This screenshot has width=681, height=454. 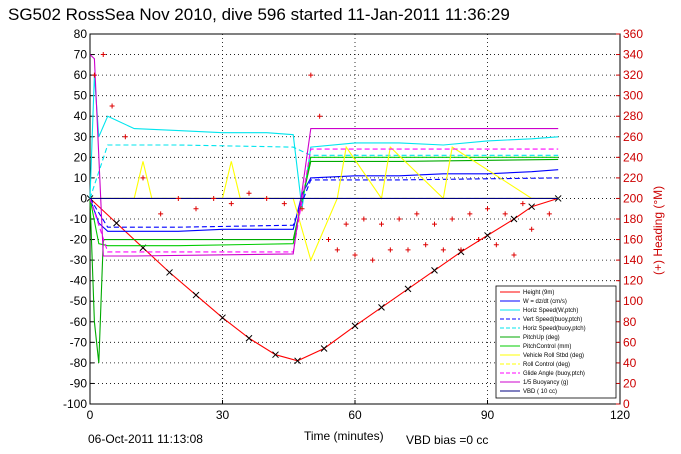 What do you see at coordinates (630, 383) in the screenshot?
I see `y2-tick-label: 20` at bounding box center [630, 383].